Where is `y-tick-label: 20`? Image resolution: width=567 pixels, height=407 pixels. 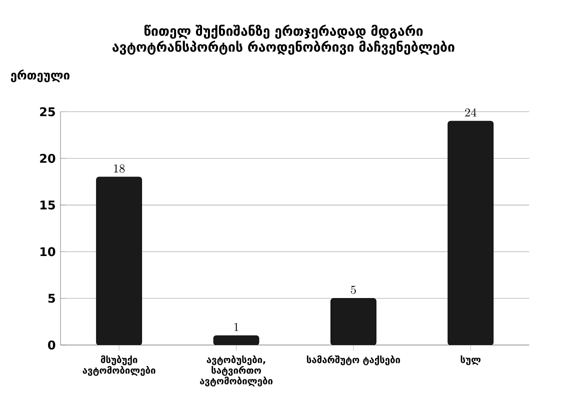 y-tick-label: 20 is located at coordinates (48, 158).